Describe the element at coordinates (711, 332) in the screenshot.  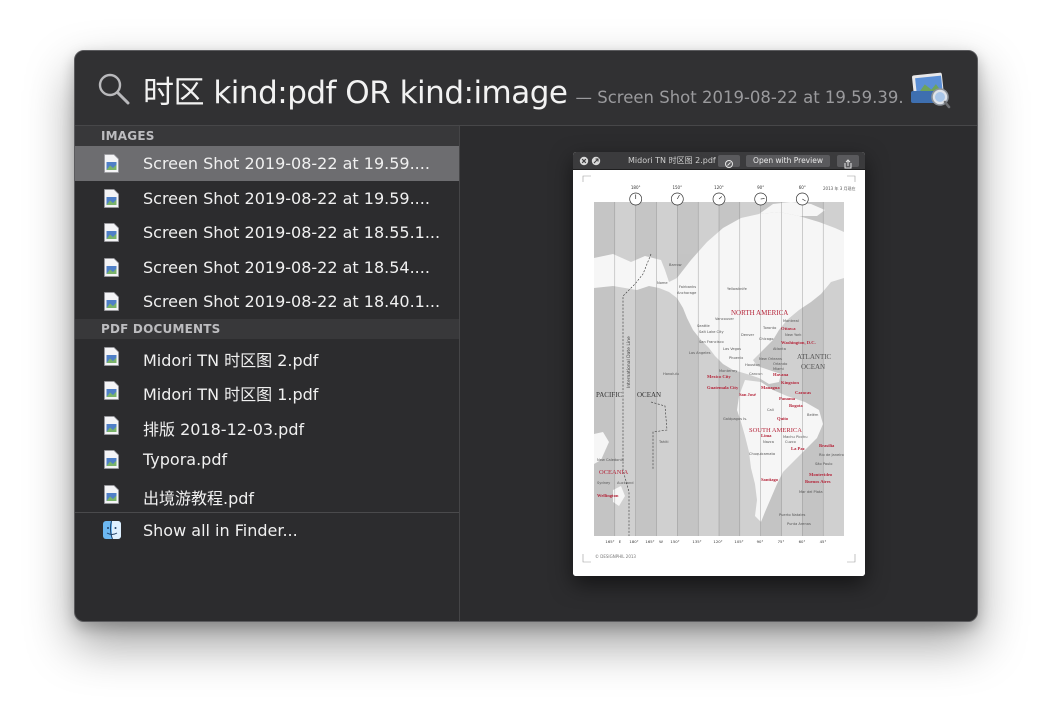
I see `city-label: Salt Lake City` at that location.